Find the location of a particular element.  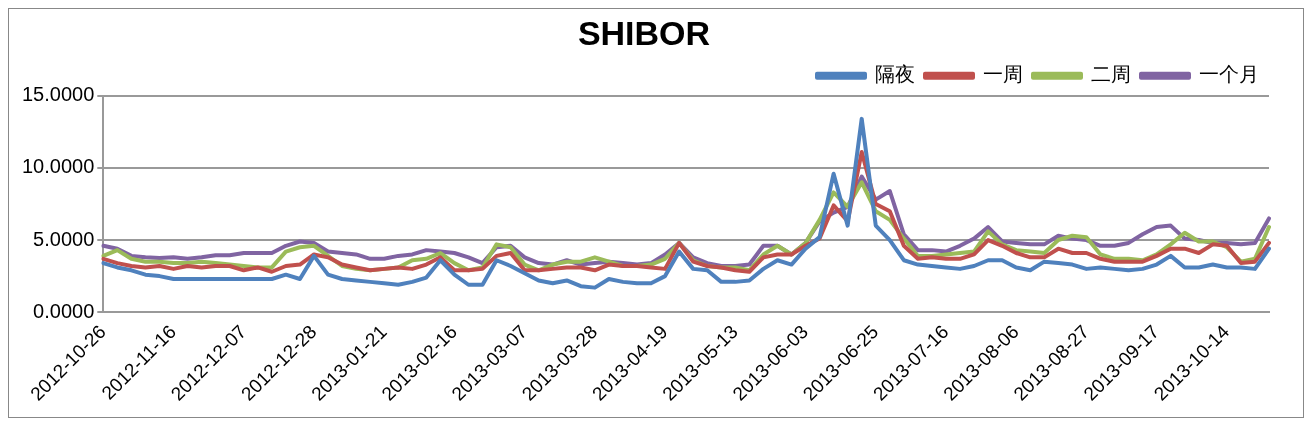

legend-label: 隔夜 is located at coordinates (895, 74).